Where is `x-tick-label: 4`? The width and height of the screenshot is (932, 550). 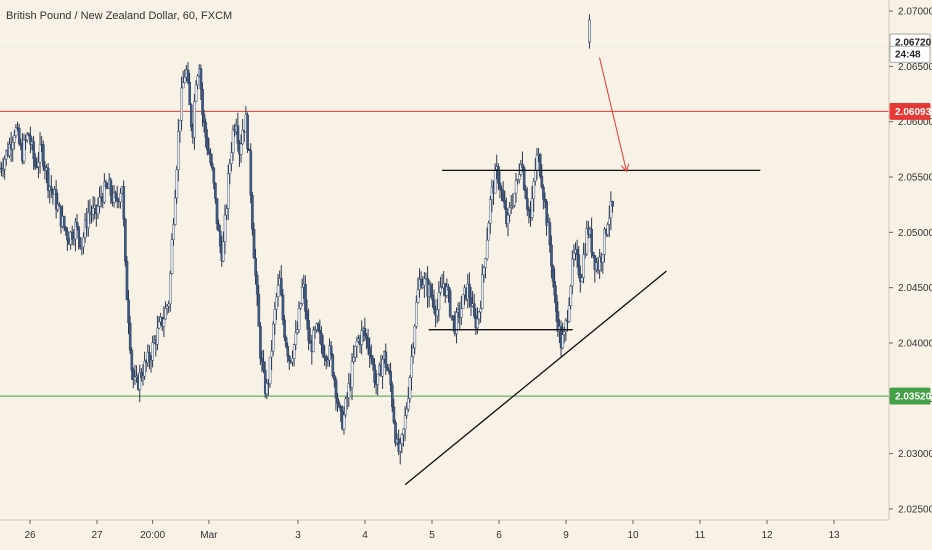
x-tick-label: 4 is located at coordinates (365, 535).